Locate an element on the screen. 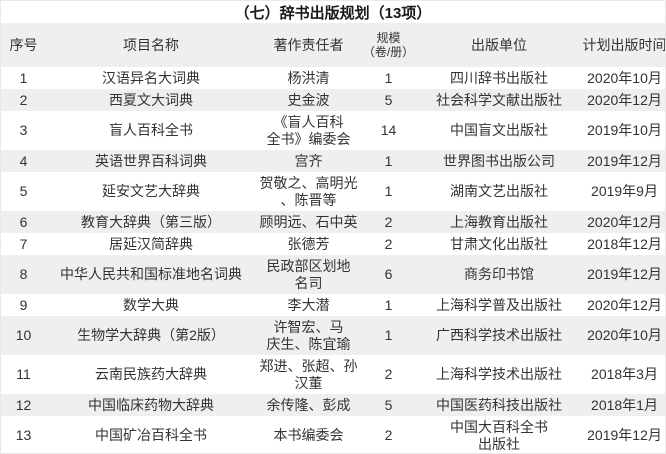 Image resolution: width=666 pixels, height=454 pixels. table-row: 3 盲人百科全书 《盲人百科 全书》编委会 14 中国盲文出版社 2019年10月 is located at coordinates (333, 130).